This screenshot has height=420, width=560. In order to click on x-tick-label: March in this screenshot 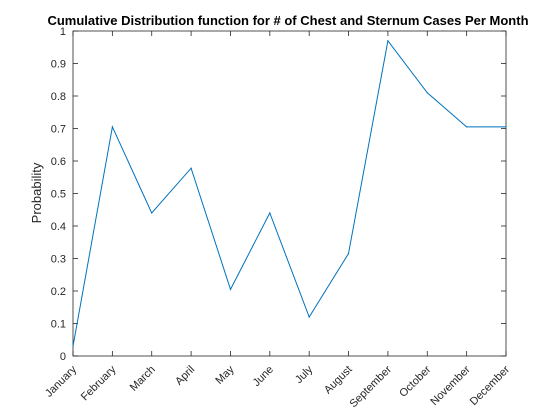, I will do `click(143, 379)`.